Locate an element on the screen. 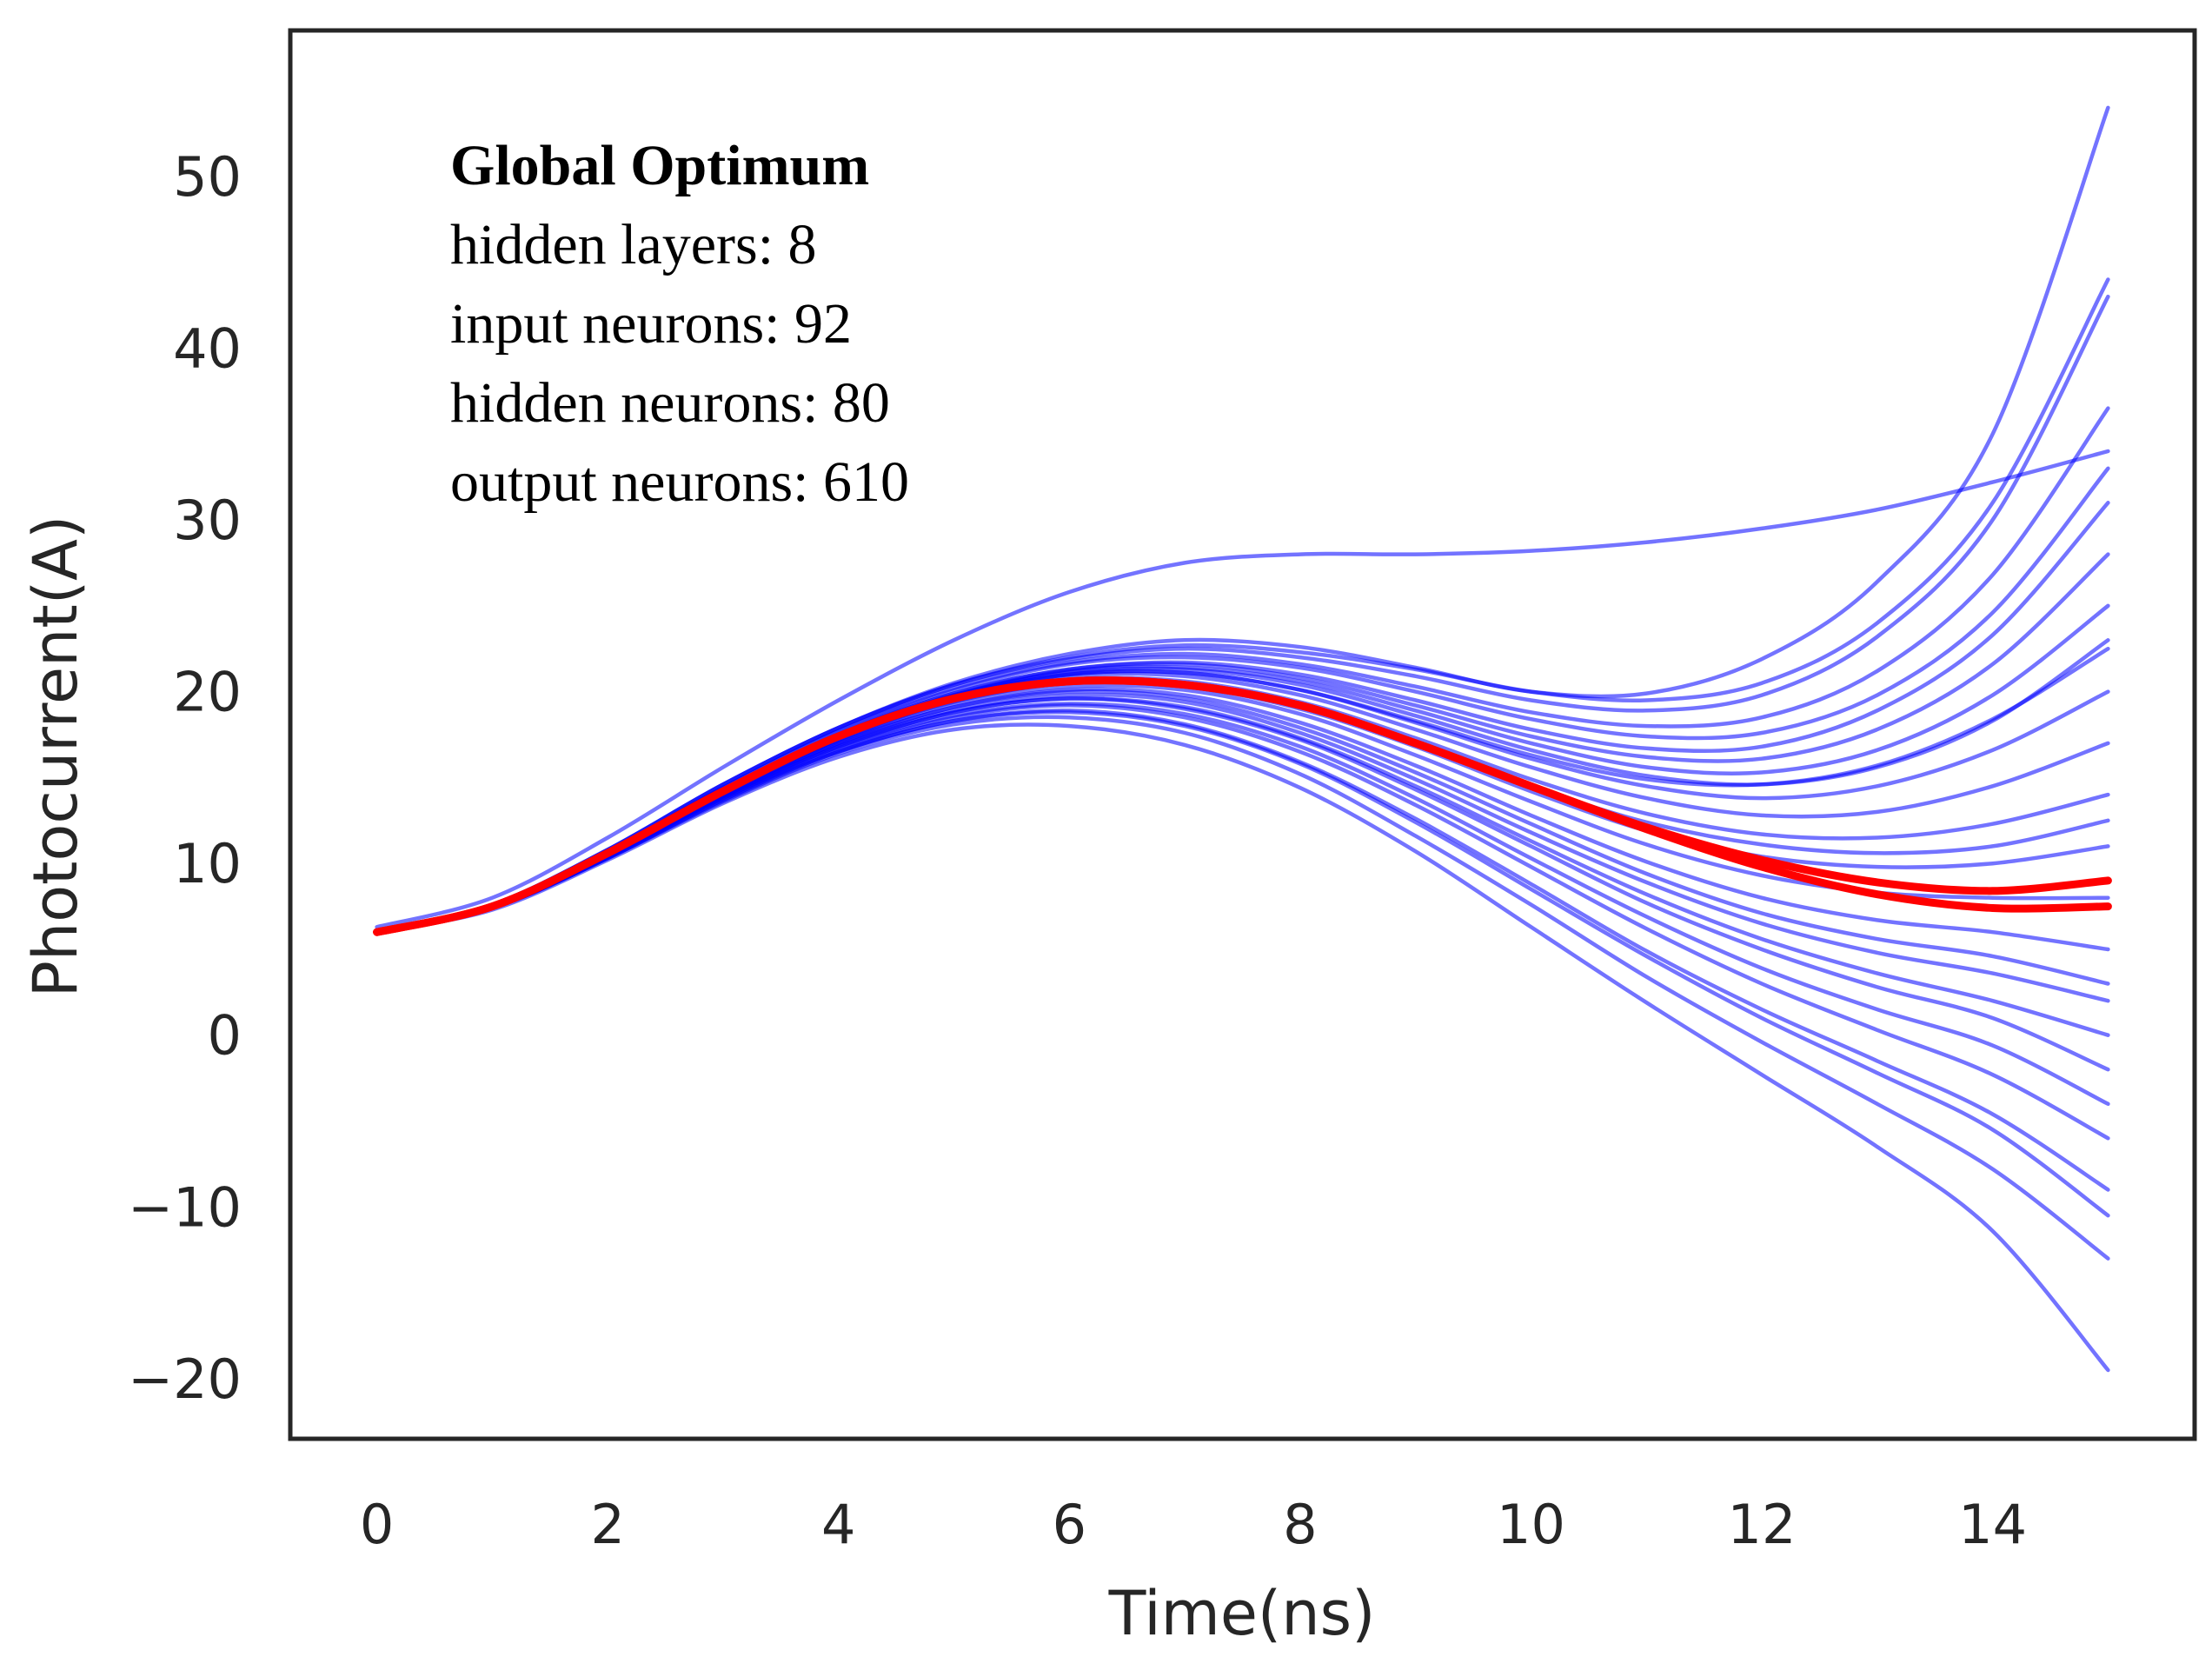 This screenshot has height=1677, width=2212. y-tick-label: 50 is located at coordinates (207, 177).